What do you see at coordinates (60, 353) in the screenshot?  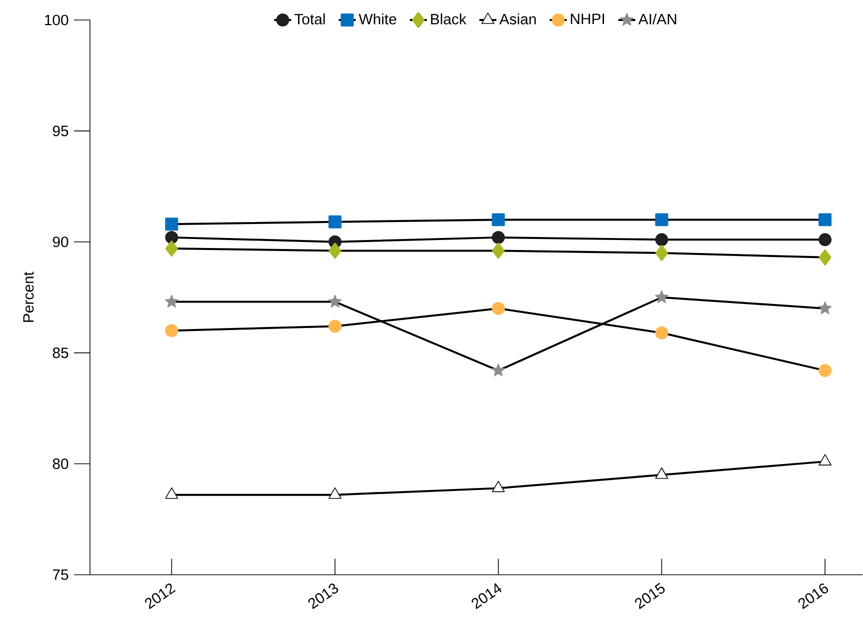 I see `y-tick-label: 85` at bounding box center [60, 353].